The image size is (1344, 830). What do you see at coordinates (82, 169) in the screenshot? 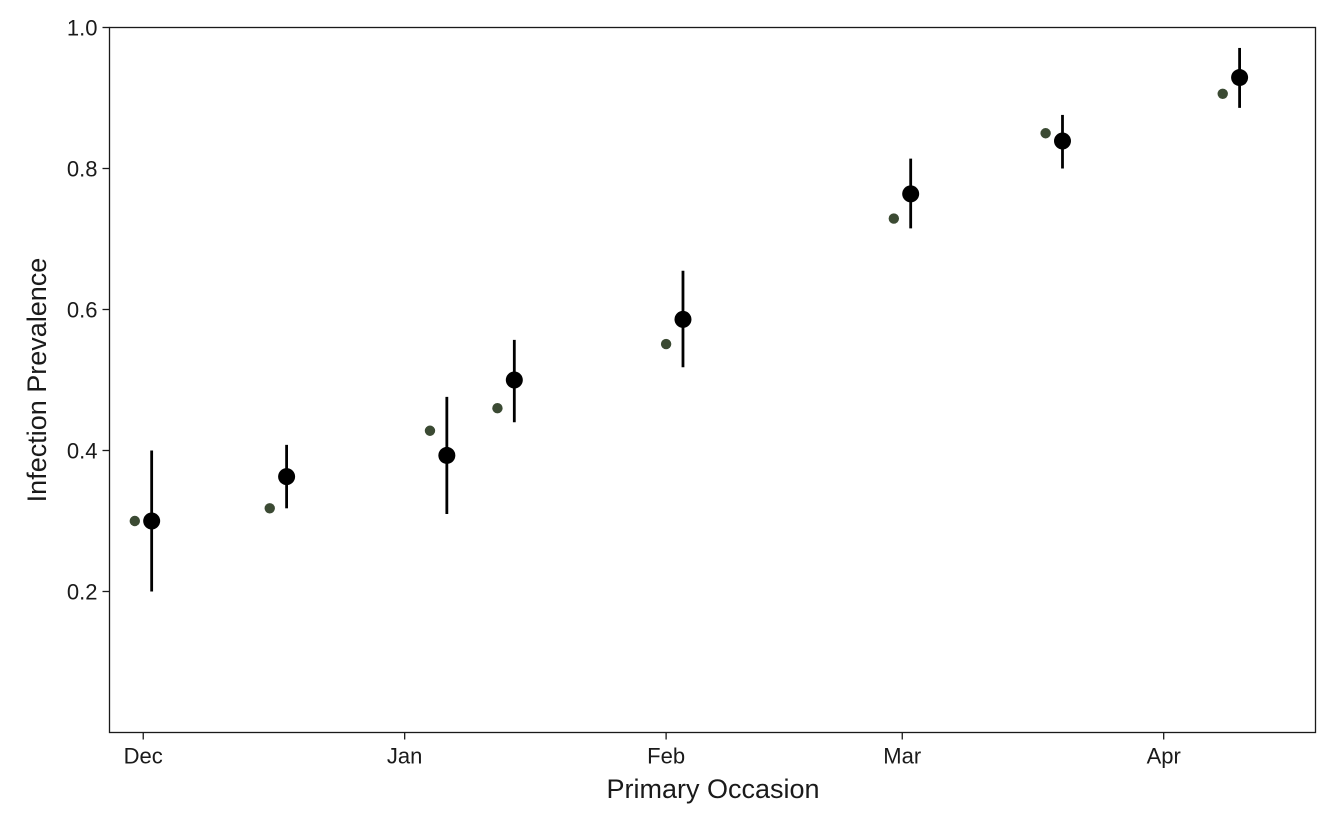
I see `y-tick-label: 0.8` at bounding box center [82, 169].